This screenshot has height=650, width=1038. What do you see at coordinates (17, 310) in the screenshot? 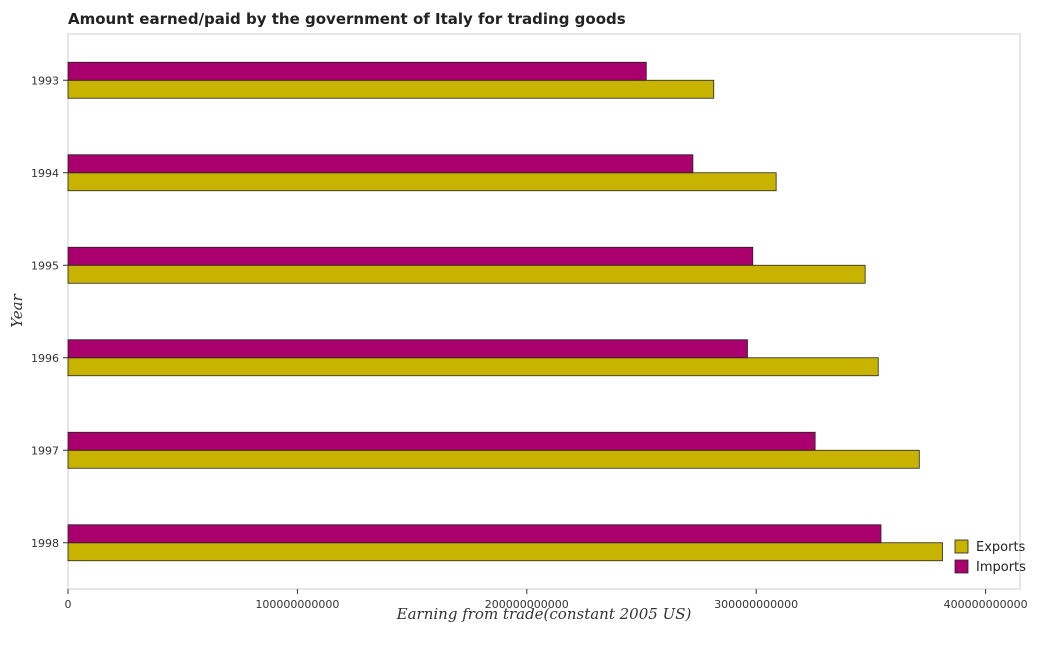
I see `y-axis-label: Year` at bounding box center [17, 310].